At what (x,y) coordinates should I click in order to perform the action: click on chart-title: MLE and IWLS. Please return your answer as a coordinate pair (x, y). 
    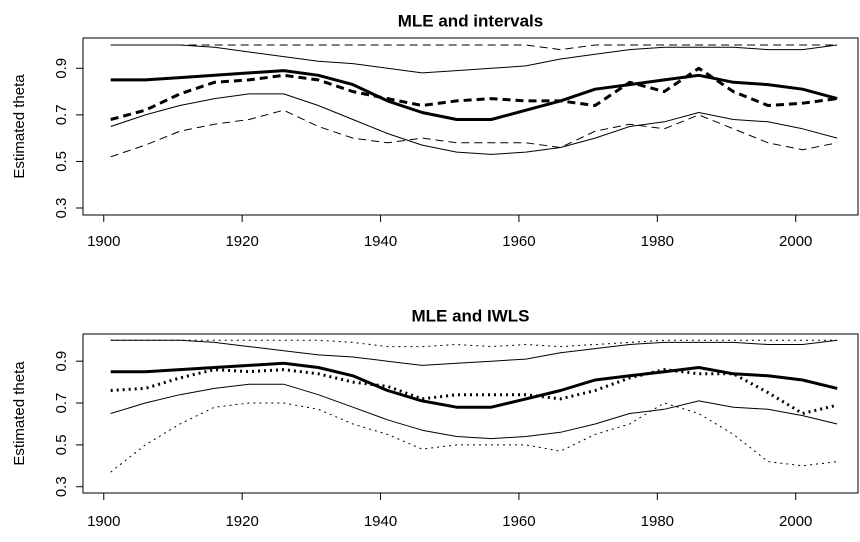
    Looking at the image, I should click on (470, 315).